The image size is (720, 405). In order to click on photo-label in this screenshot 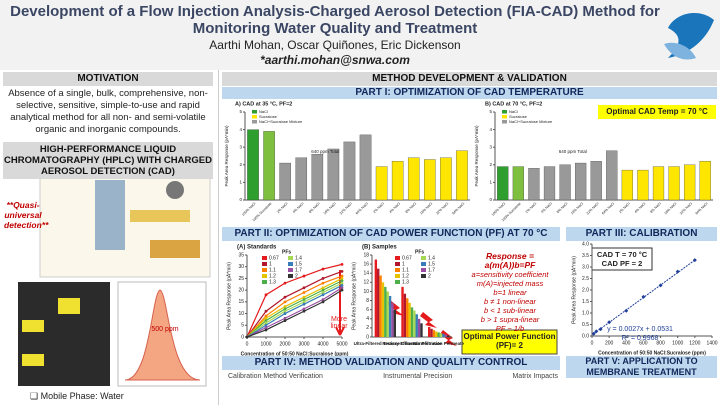, I will do `click(33, 326)`.